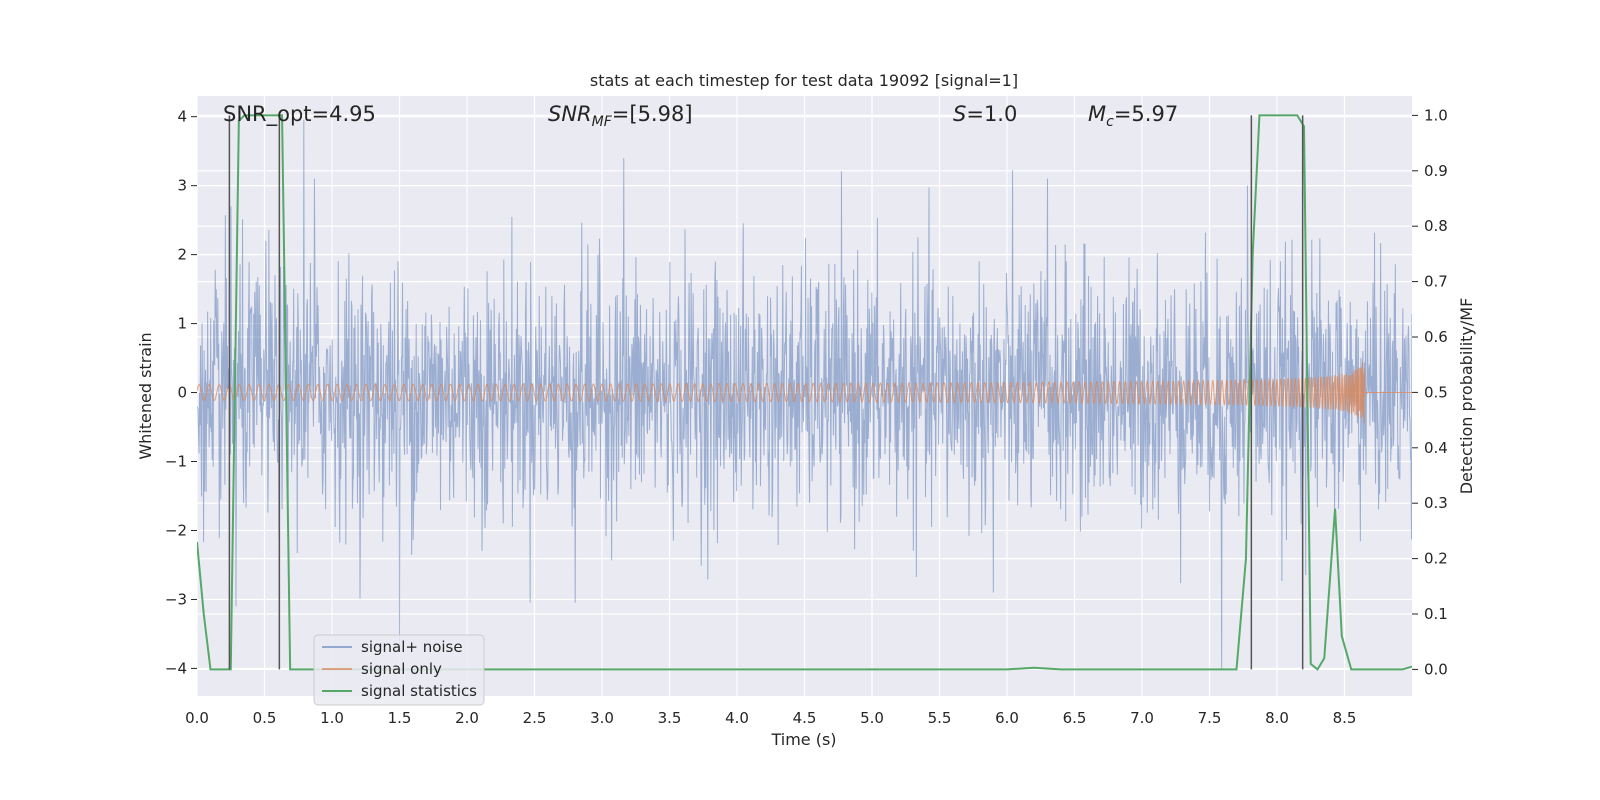  What do you see at coordinates (1142, 718) in the screenshot?
I see `x-tick-label: 7.0` at bounding box center [1142, 718].